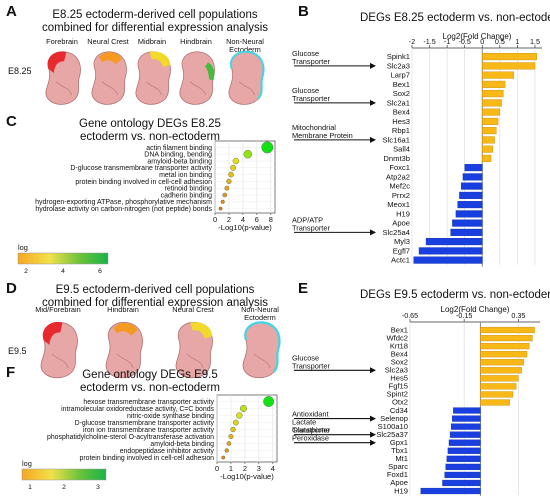 This screenshot has height=496, width=550. What do you see at coordinates (245, 468) in the screenshot?
I see `x-tick-label: 2` at bounding box center [245, 468].